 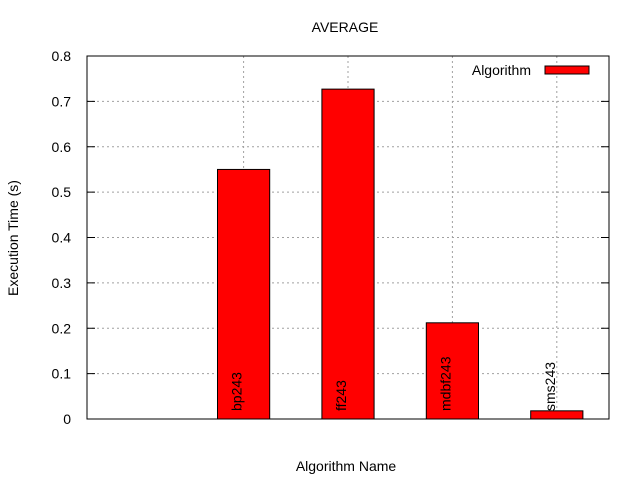 I want to click on x-axis-label: Algorithm Name, so click(x=346, y=466).